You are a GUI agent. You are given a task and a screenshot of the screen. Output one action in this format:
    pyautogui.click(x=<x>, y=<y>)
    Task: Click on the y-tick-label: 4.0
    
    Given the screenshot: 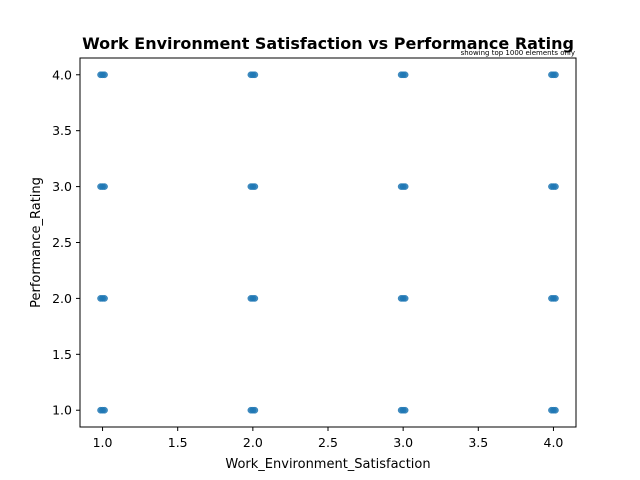 What is the action you would take?
    pyautogui.click(x=62, y=74)
    